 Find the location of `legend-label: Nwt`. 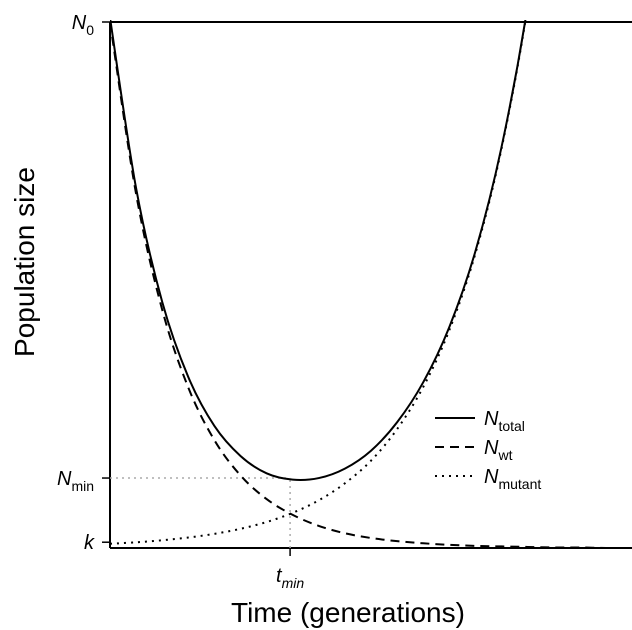

legend-label: Nwt is located at coordinates (498, 450).